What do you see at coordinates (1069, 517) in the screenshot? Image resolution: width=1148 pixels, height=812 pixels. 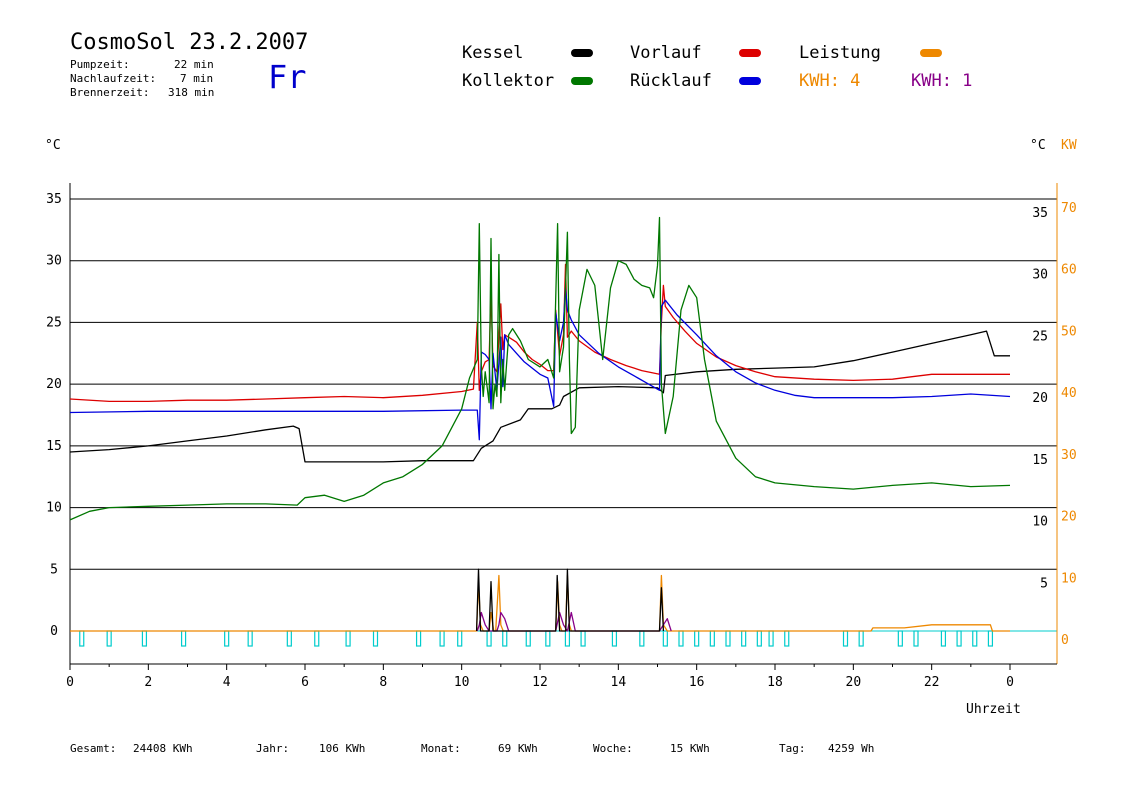 I see `y-tick-label-kw: 20` at bounding box center [1069, 517].